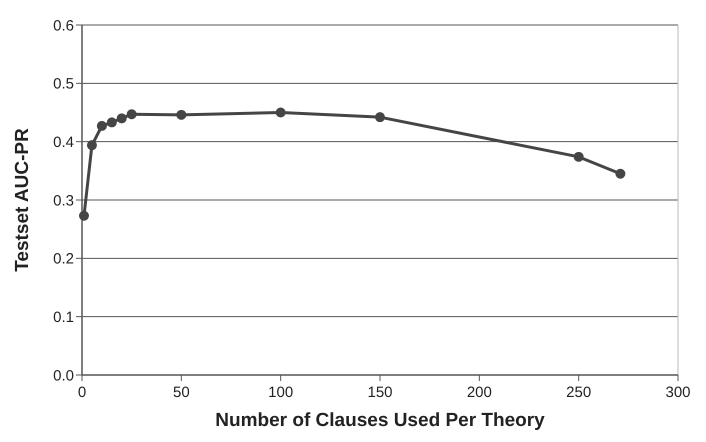  Describe the element at coordinates (82, 392) in the screenshot. I see `x-tick-label: 0` at that location.